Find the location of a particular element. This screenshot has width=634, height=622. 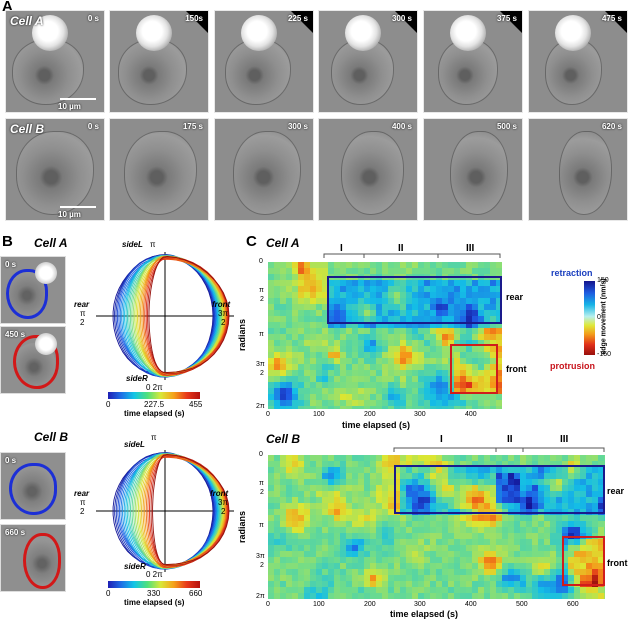

cell-contour is located at coordinates (171, 316).